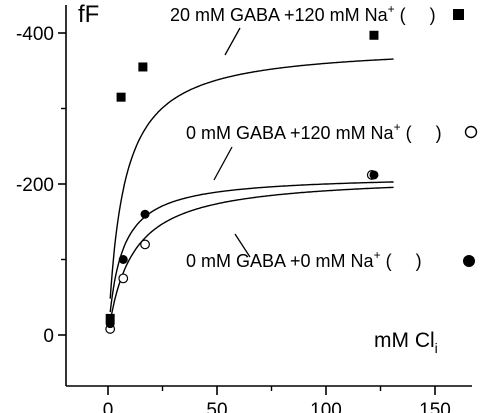 Image resolution: width=500 pixels, height=413 pixels. I want to click on series-label-3-marker, so click(469, 261).